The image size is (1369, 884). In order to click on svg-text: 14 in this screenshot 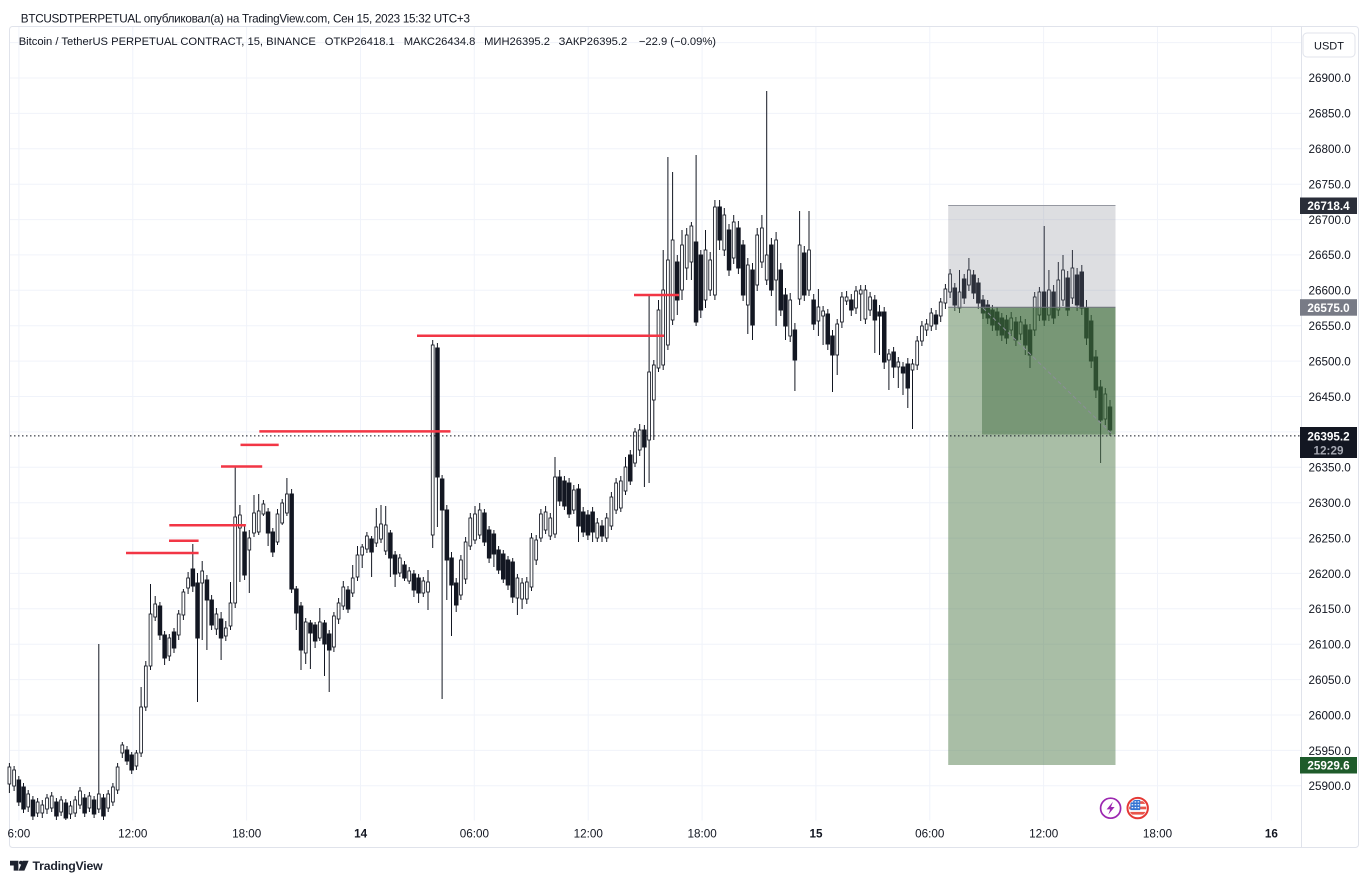, I will do `click(361, 834)`.